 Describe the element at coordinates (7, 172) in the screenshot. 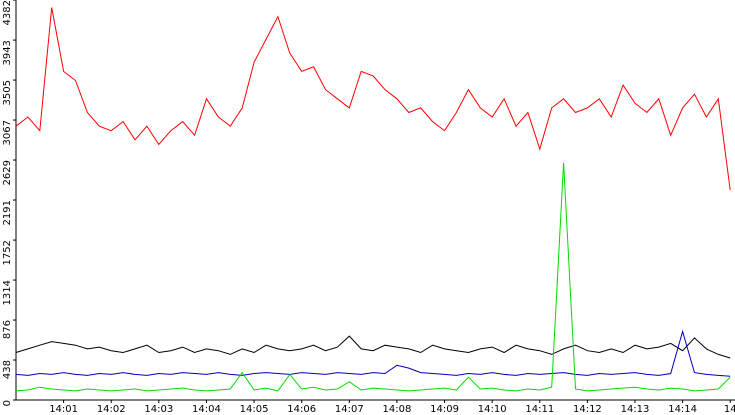

I see `y-tick-label: 2629` at that location.